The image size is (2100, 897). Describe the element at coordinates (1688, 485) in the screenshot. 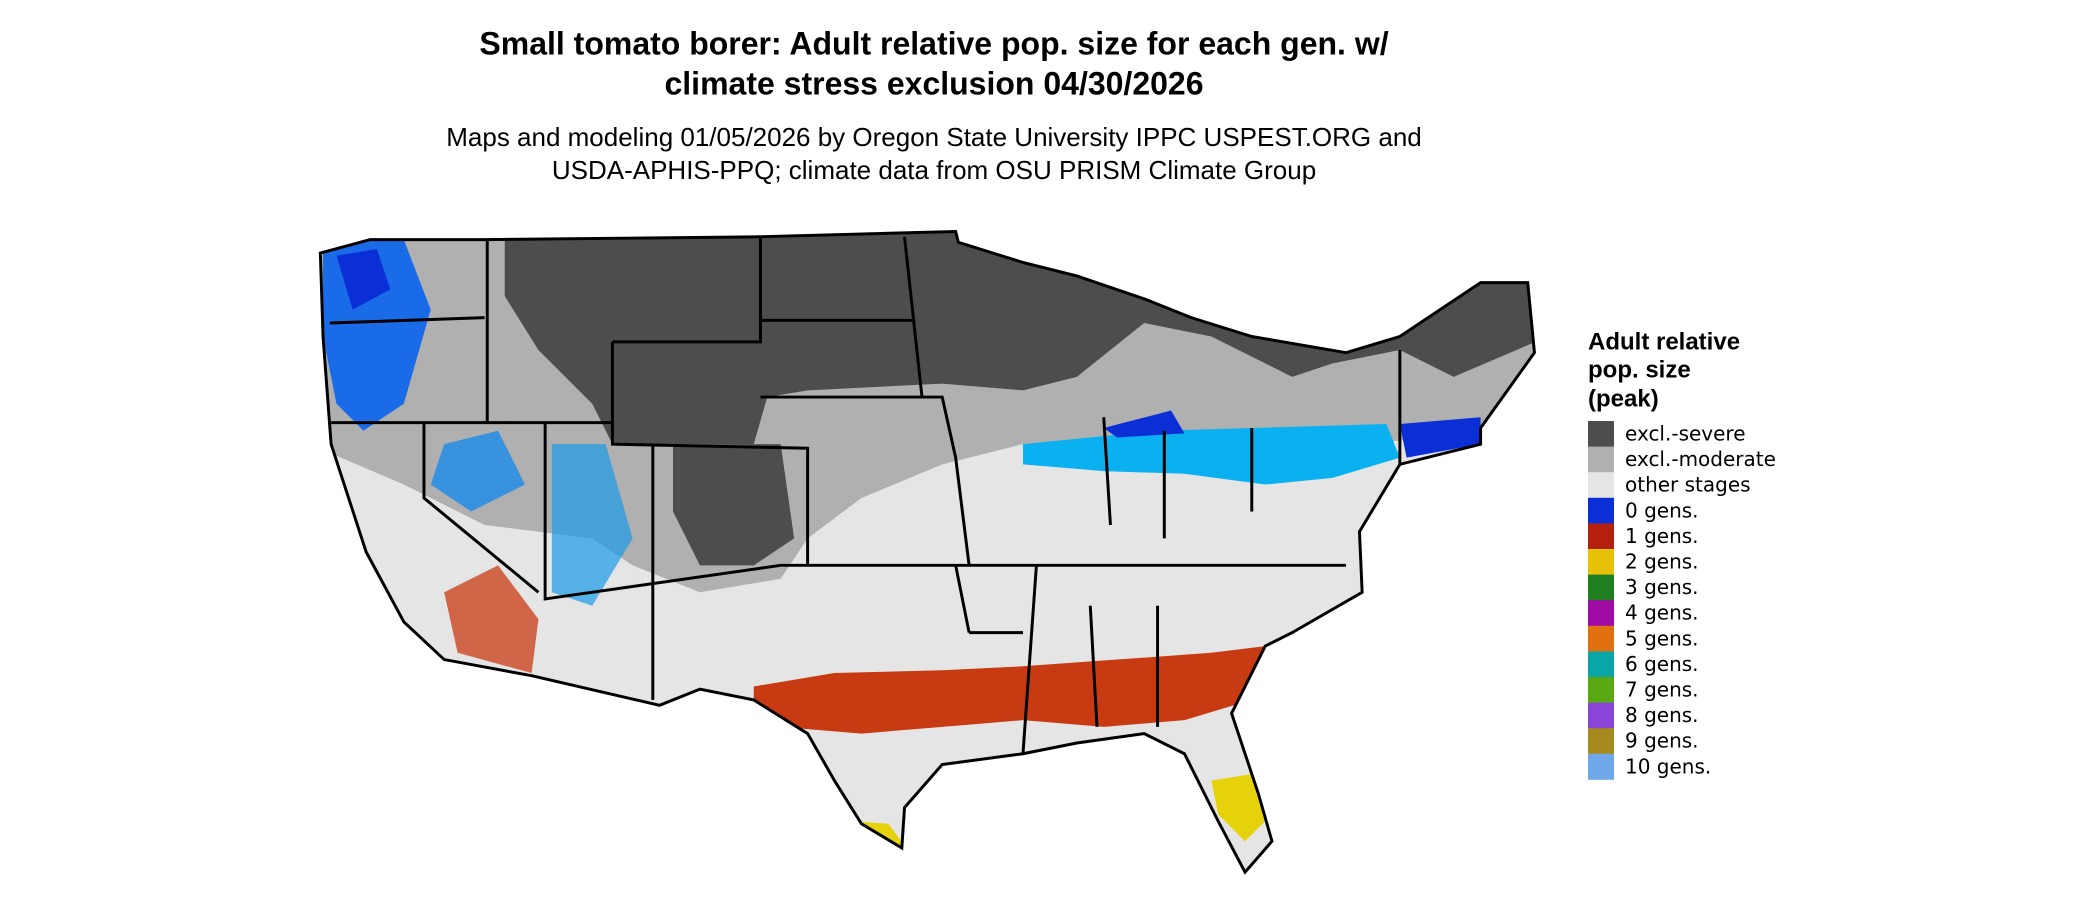

I see `legend-label: other stages` at that location.